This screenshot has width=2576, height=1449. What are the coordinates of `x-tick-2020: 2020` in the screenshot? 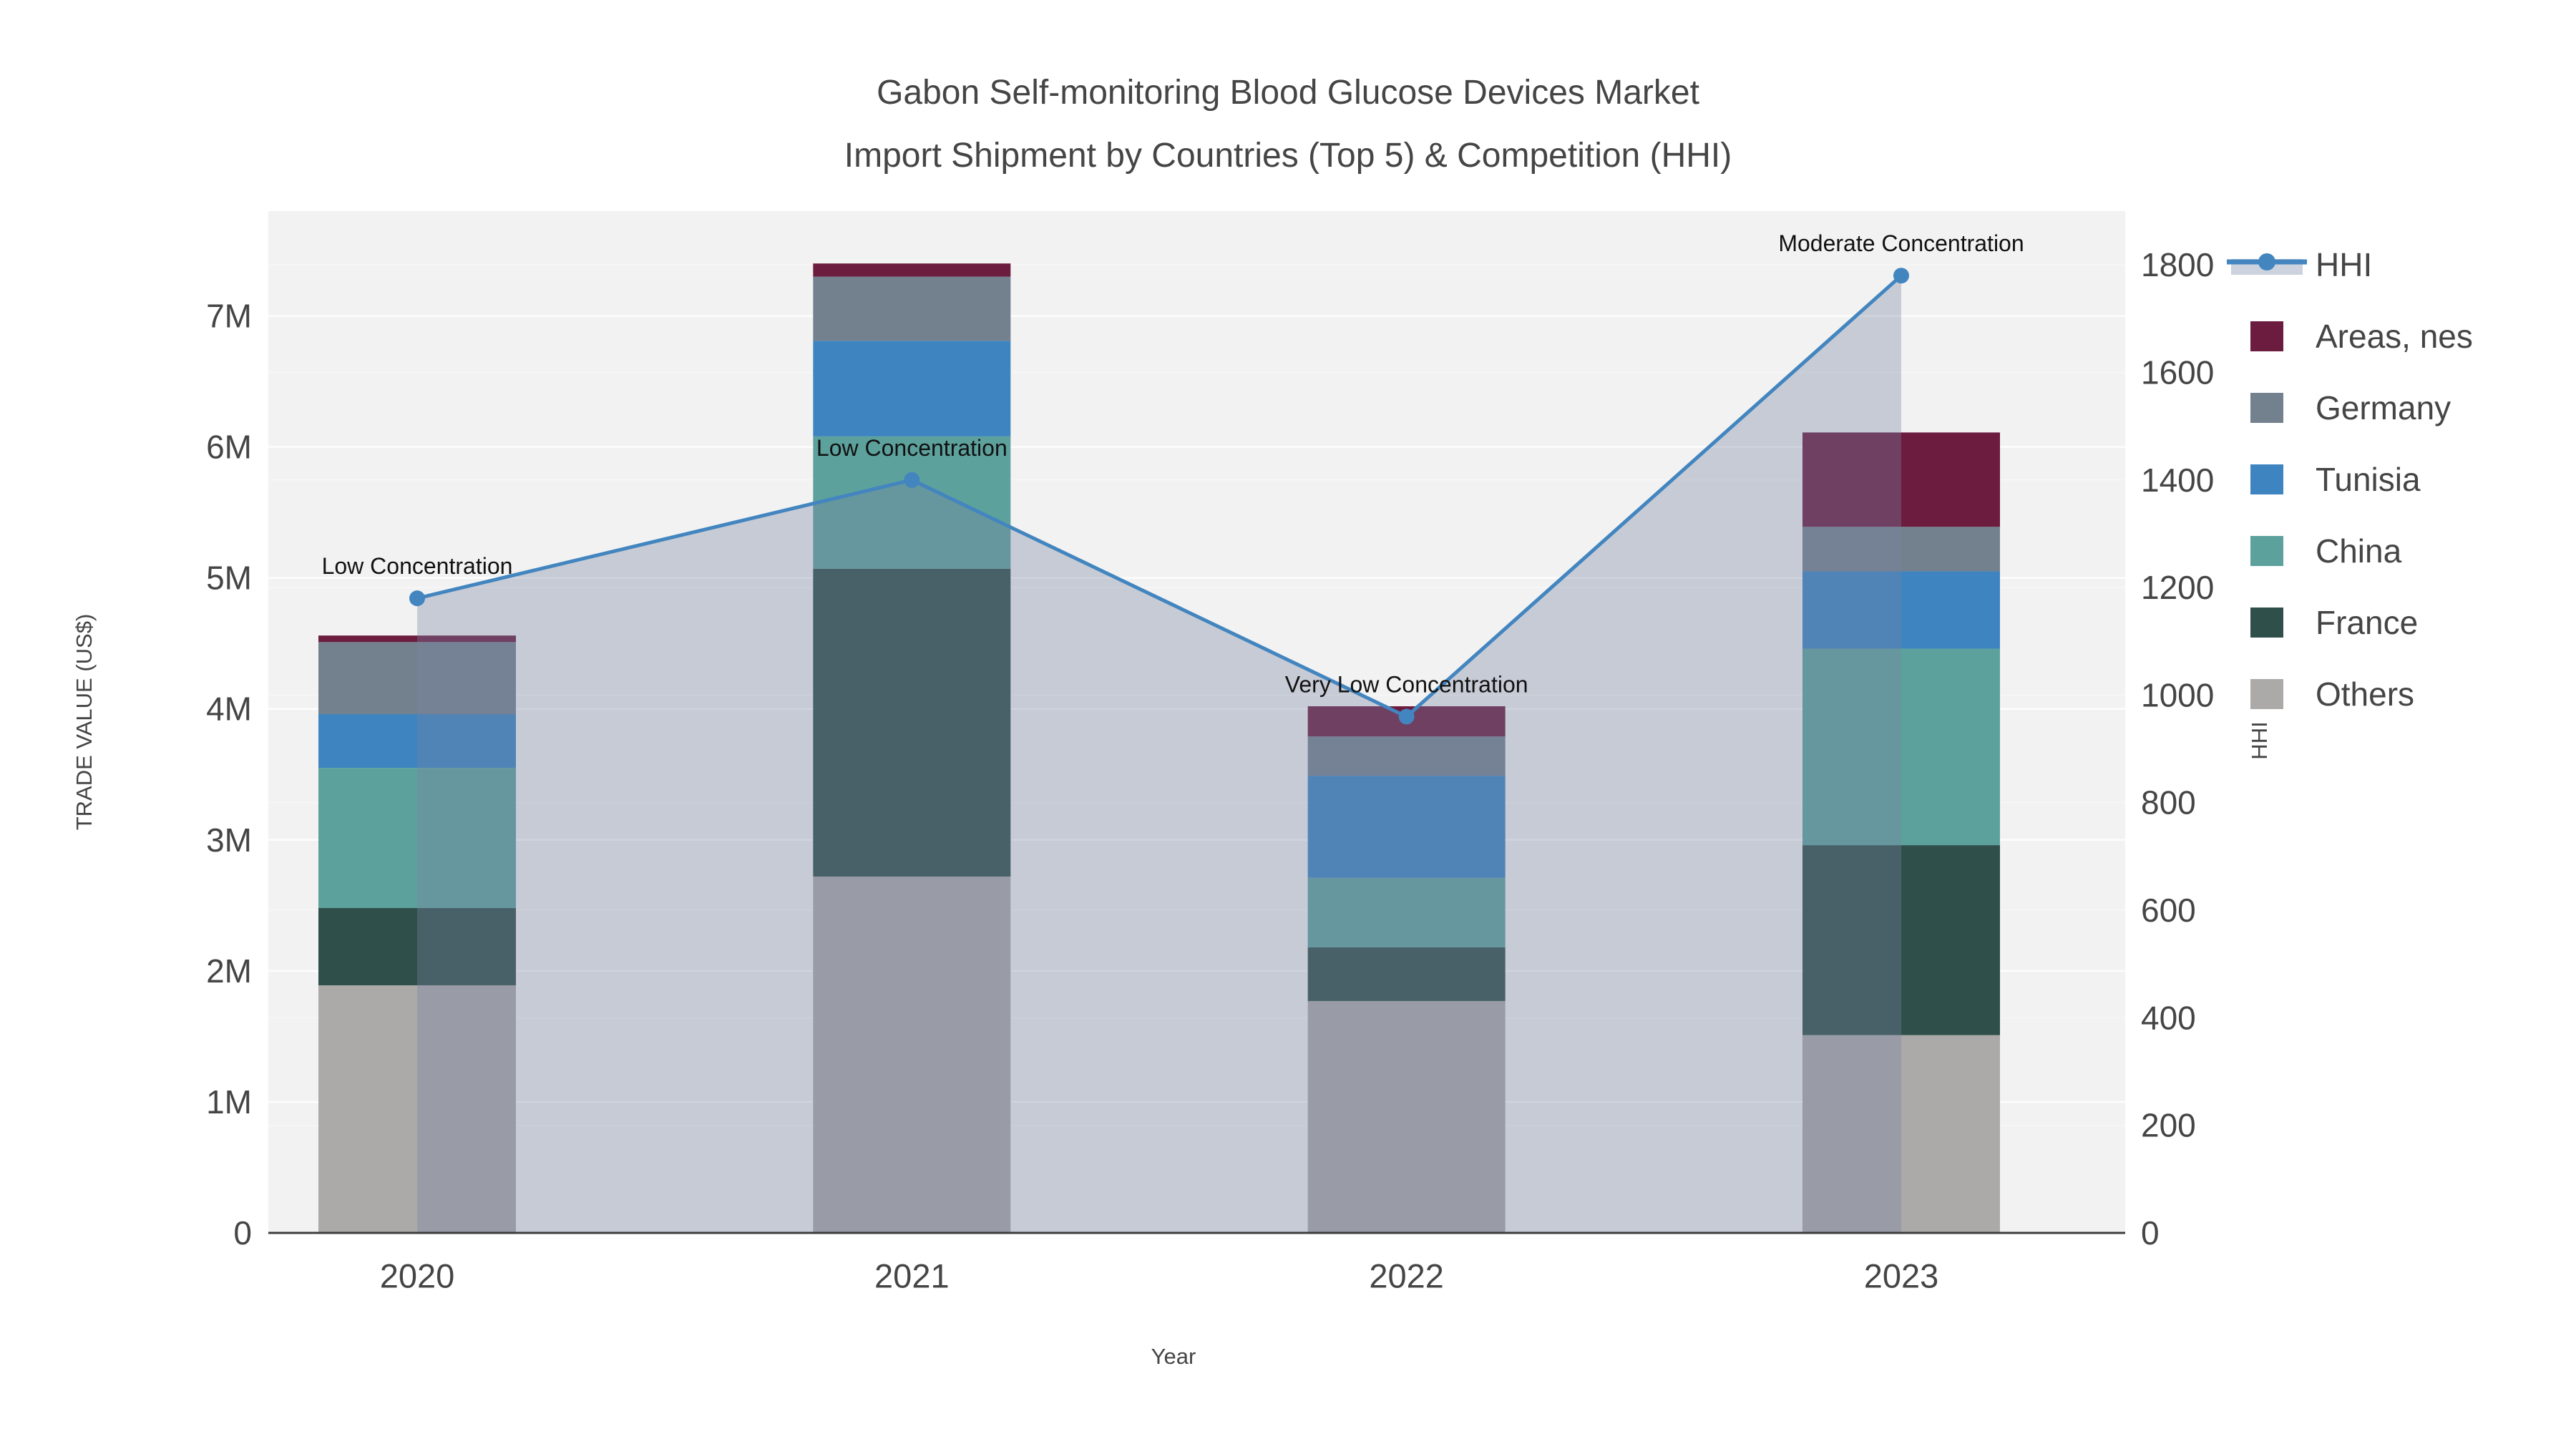 It's located at (417, 1275).